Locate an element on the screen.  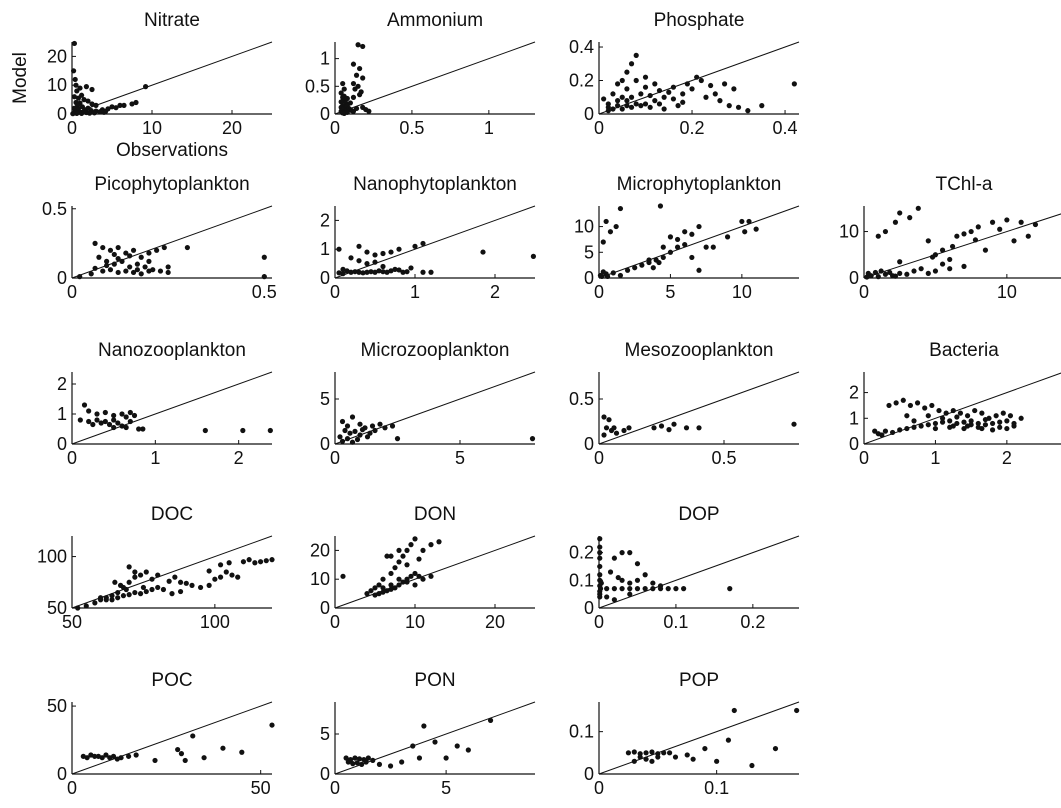
y-tick-label: 10 is located at coordinates (57, 85).